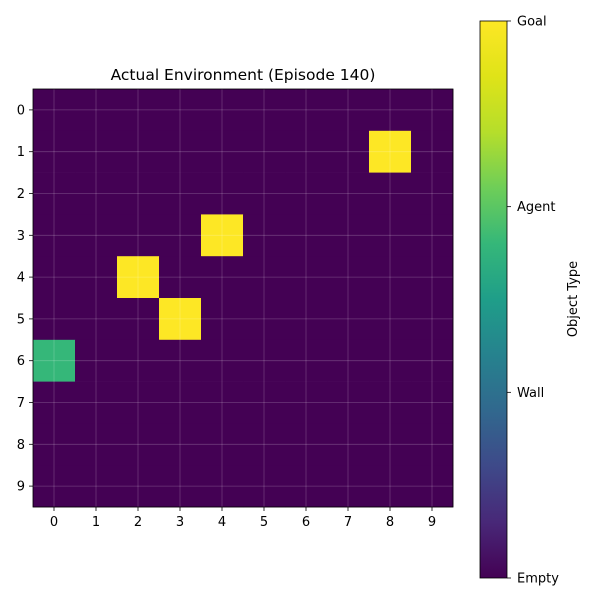  I want to click on x-tick-label: 3, so click(180, 522).